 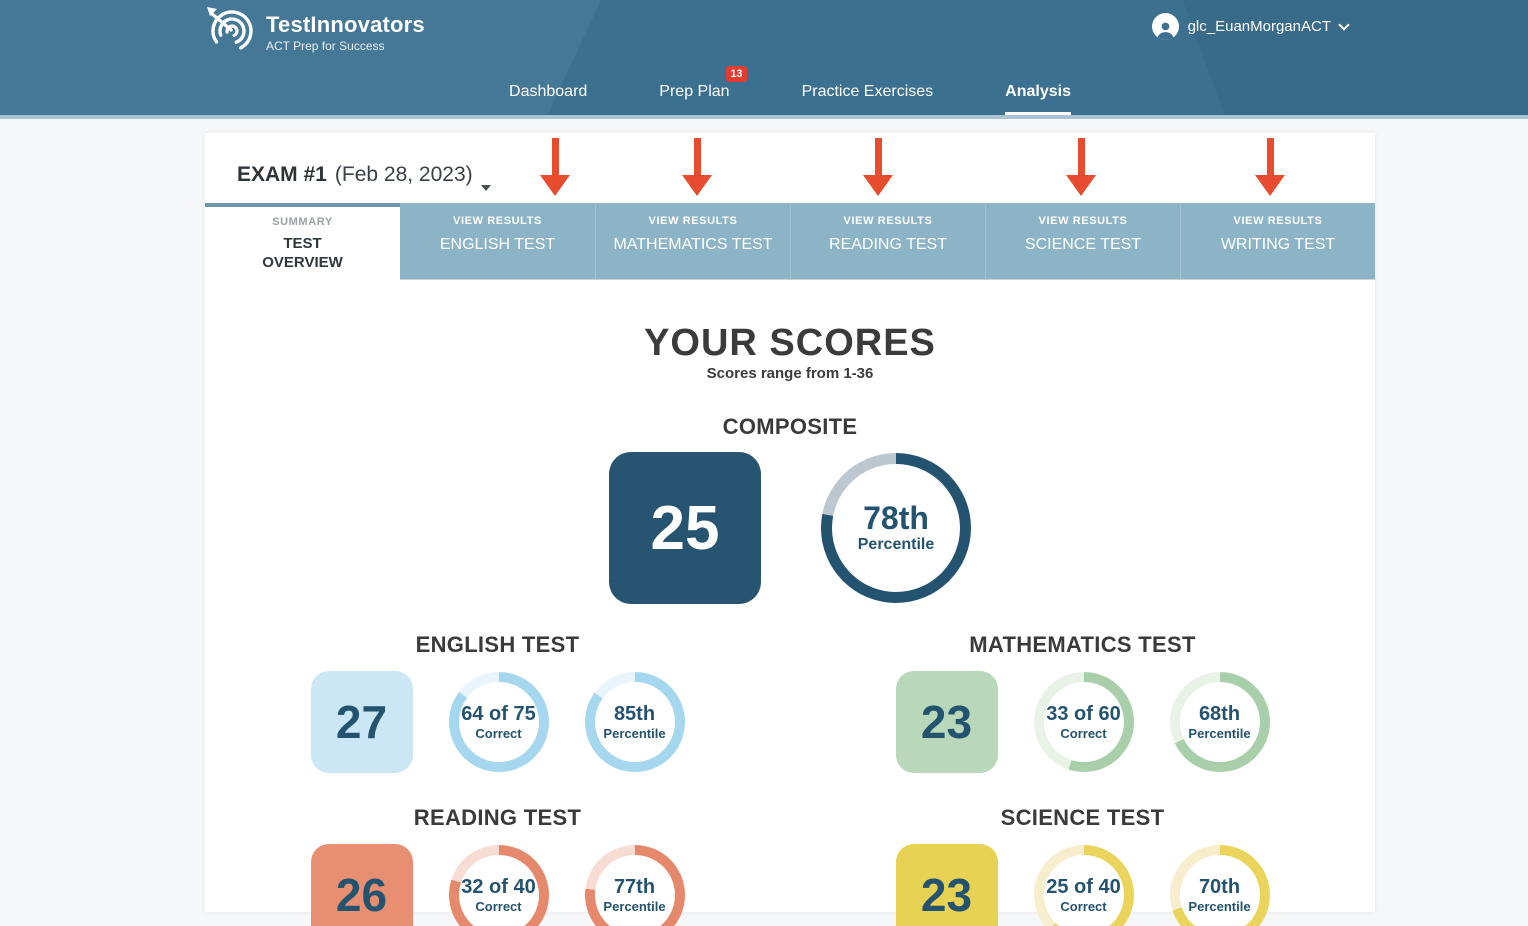 What do you see at coordinates (1082, 817) in the screenshot?
I see `section-heading: SCIENCE TEST` at bounding box center [1082, 817].